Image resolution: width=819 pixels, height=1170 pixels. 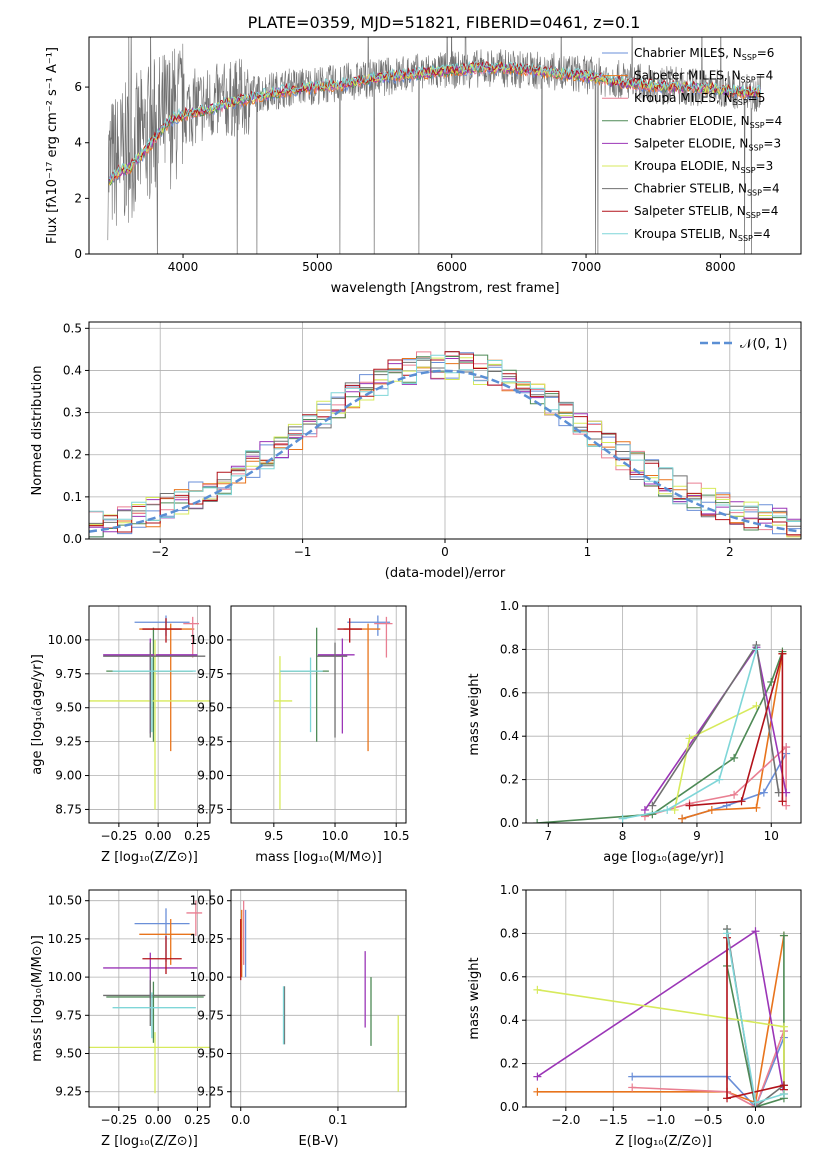 I want to click on x-tick-label: 9.5, so click(x=273, y=836).